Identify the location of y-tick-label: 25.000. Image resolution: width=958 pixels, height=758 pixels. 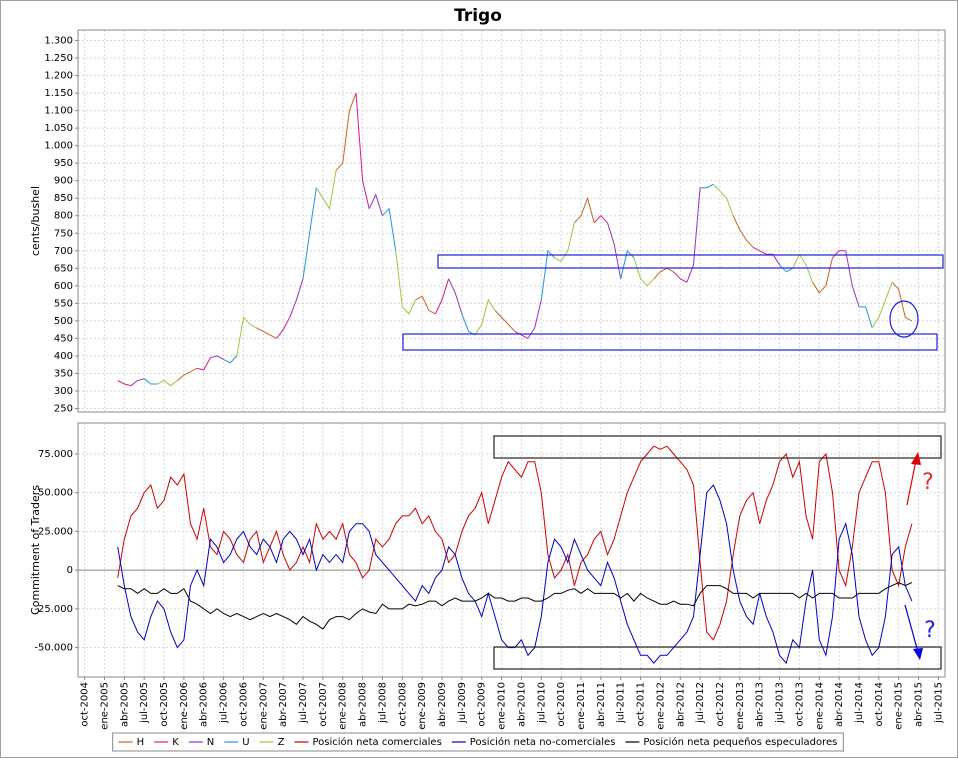
(55, 531).